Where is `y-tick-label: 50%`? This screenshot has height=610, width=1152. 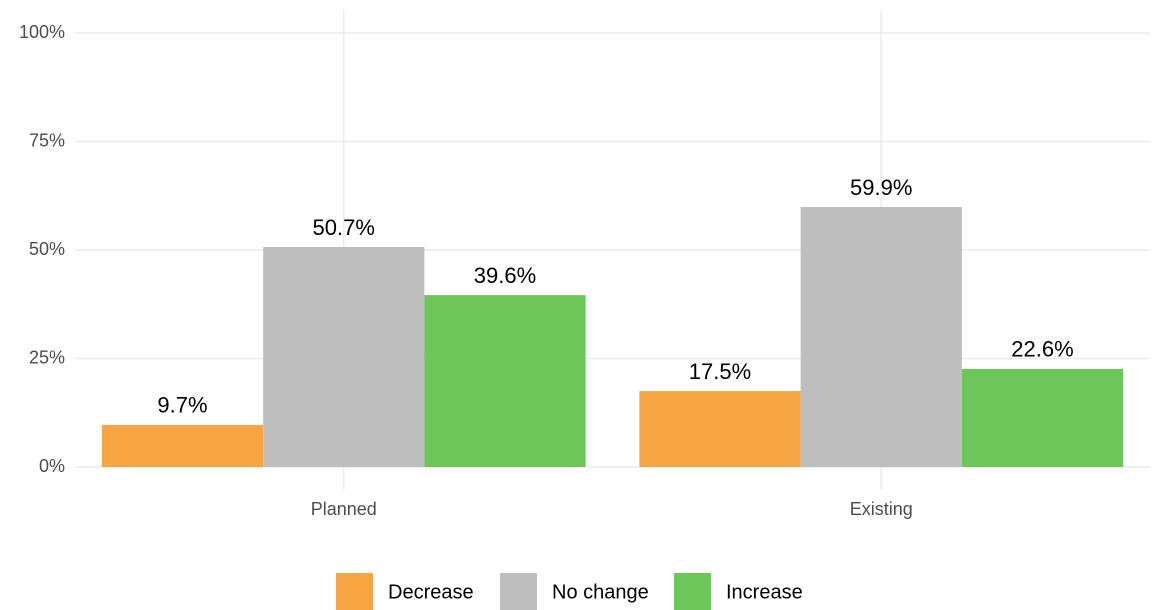
y-tick-label: 50% is located at coordinates (47, 249).